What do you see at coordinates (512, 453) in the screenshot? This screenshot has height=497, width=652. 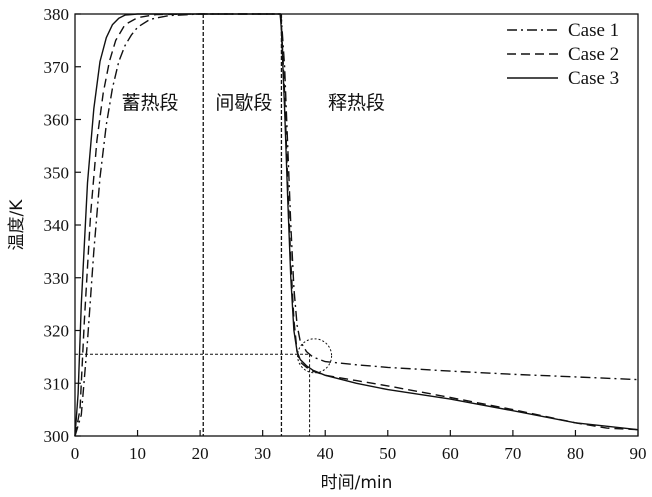 I see `x-tick-label: 70` at bounding box center [512, 453].